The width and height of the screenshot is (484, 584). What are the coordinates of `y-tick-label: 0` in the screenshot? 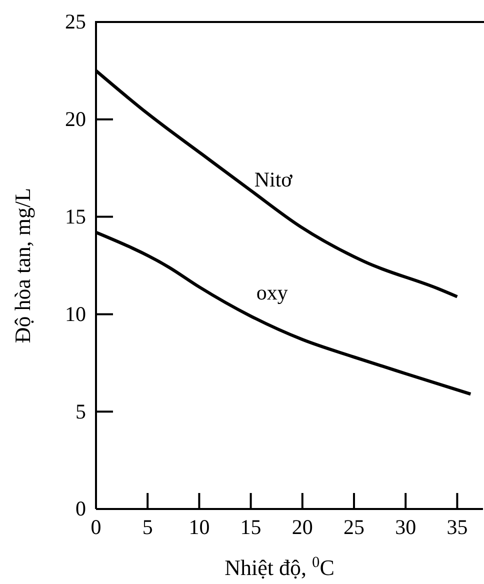 It's located at (81, 508).